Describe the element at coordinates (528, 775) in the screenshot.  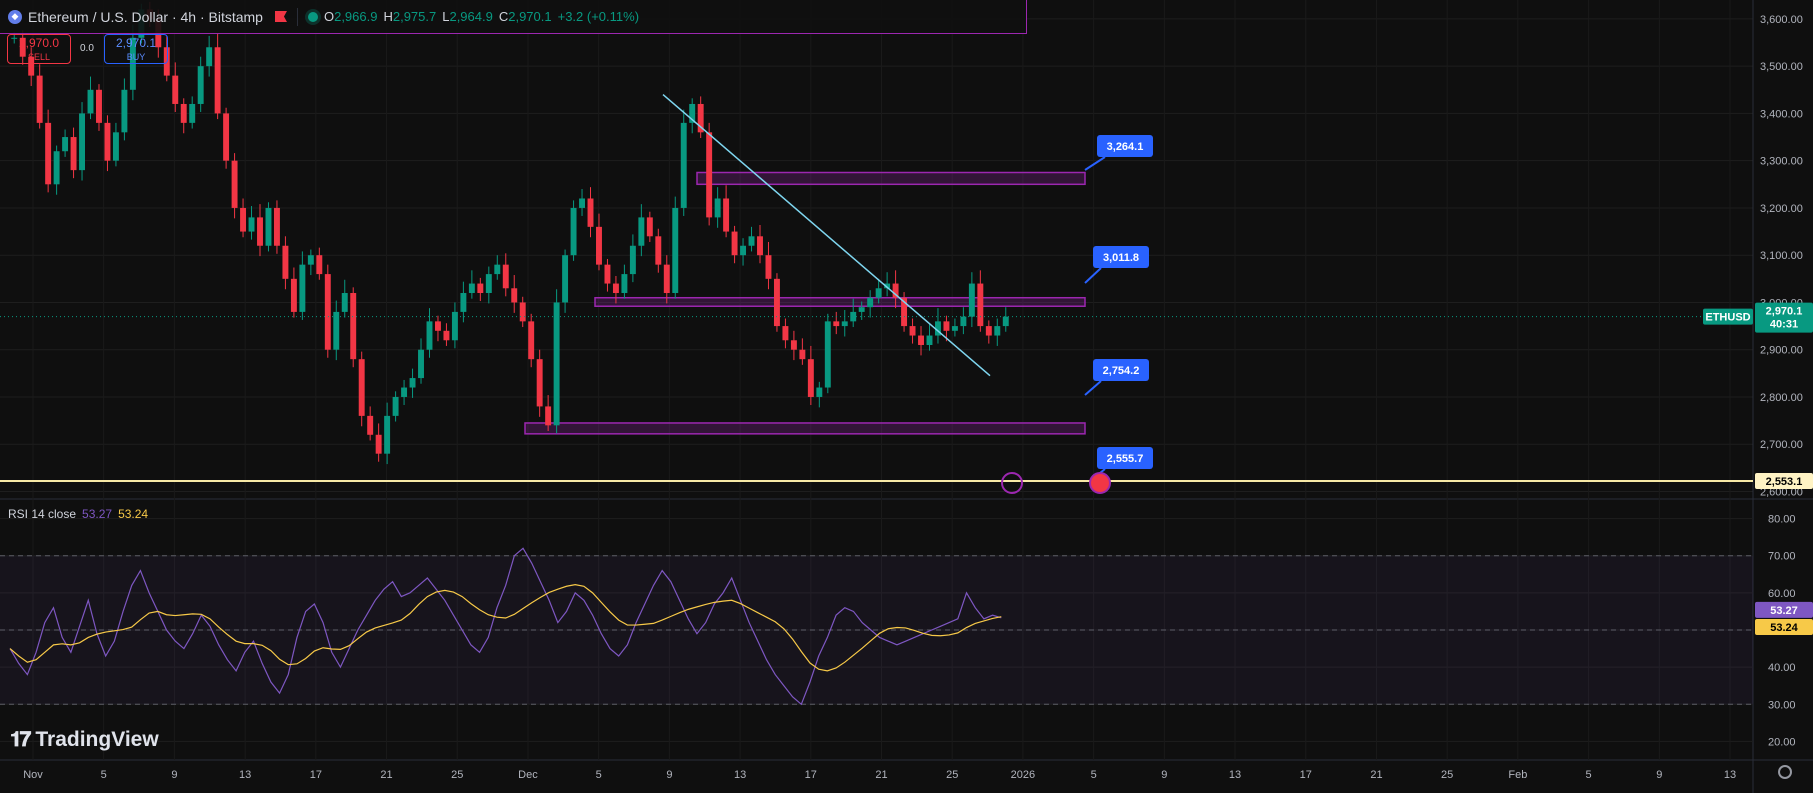
I see `time-tick-label: Dec` at that location.